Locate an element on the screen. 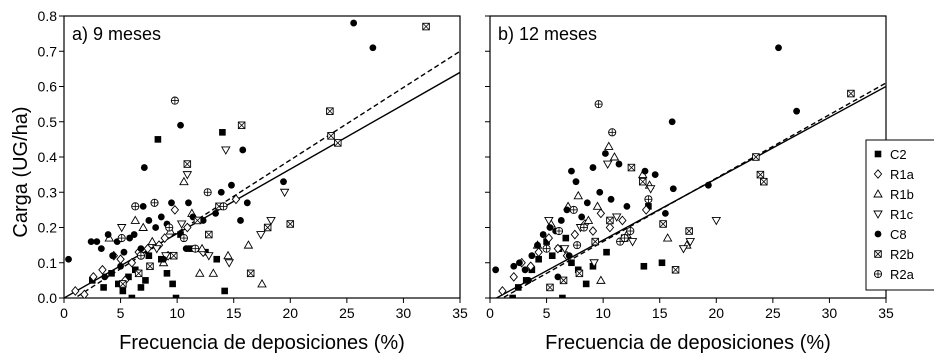 This screenshot has width=934, height=354. panel-a-ytick-label-0.1: 0.1 is located at coordinates (48, 263).